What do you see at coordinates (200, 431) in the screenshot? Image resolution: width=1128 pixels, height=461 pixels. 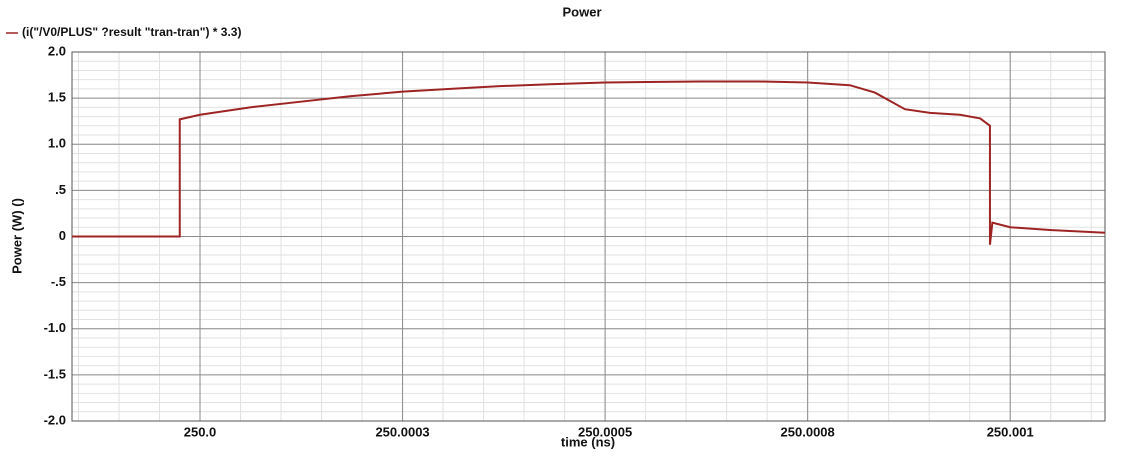 I see `x-tick-label: 250.0` at bounding box center [200, 431].